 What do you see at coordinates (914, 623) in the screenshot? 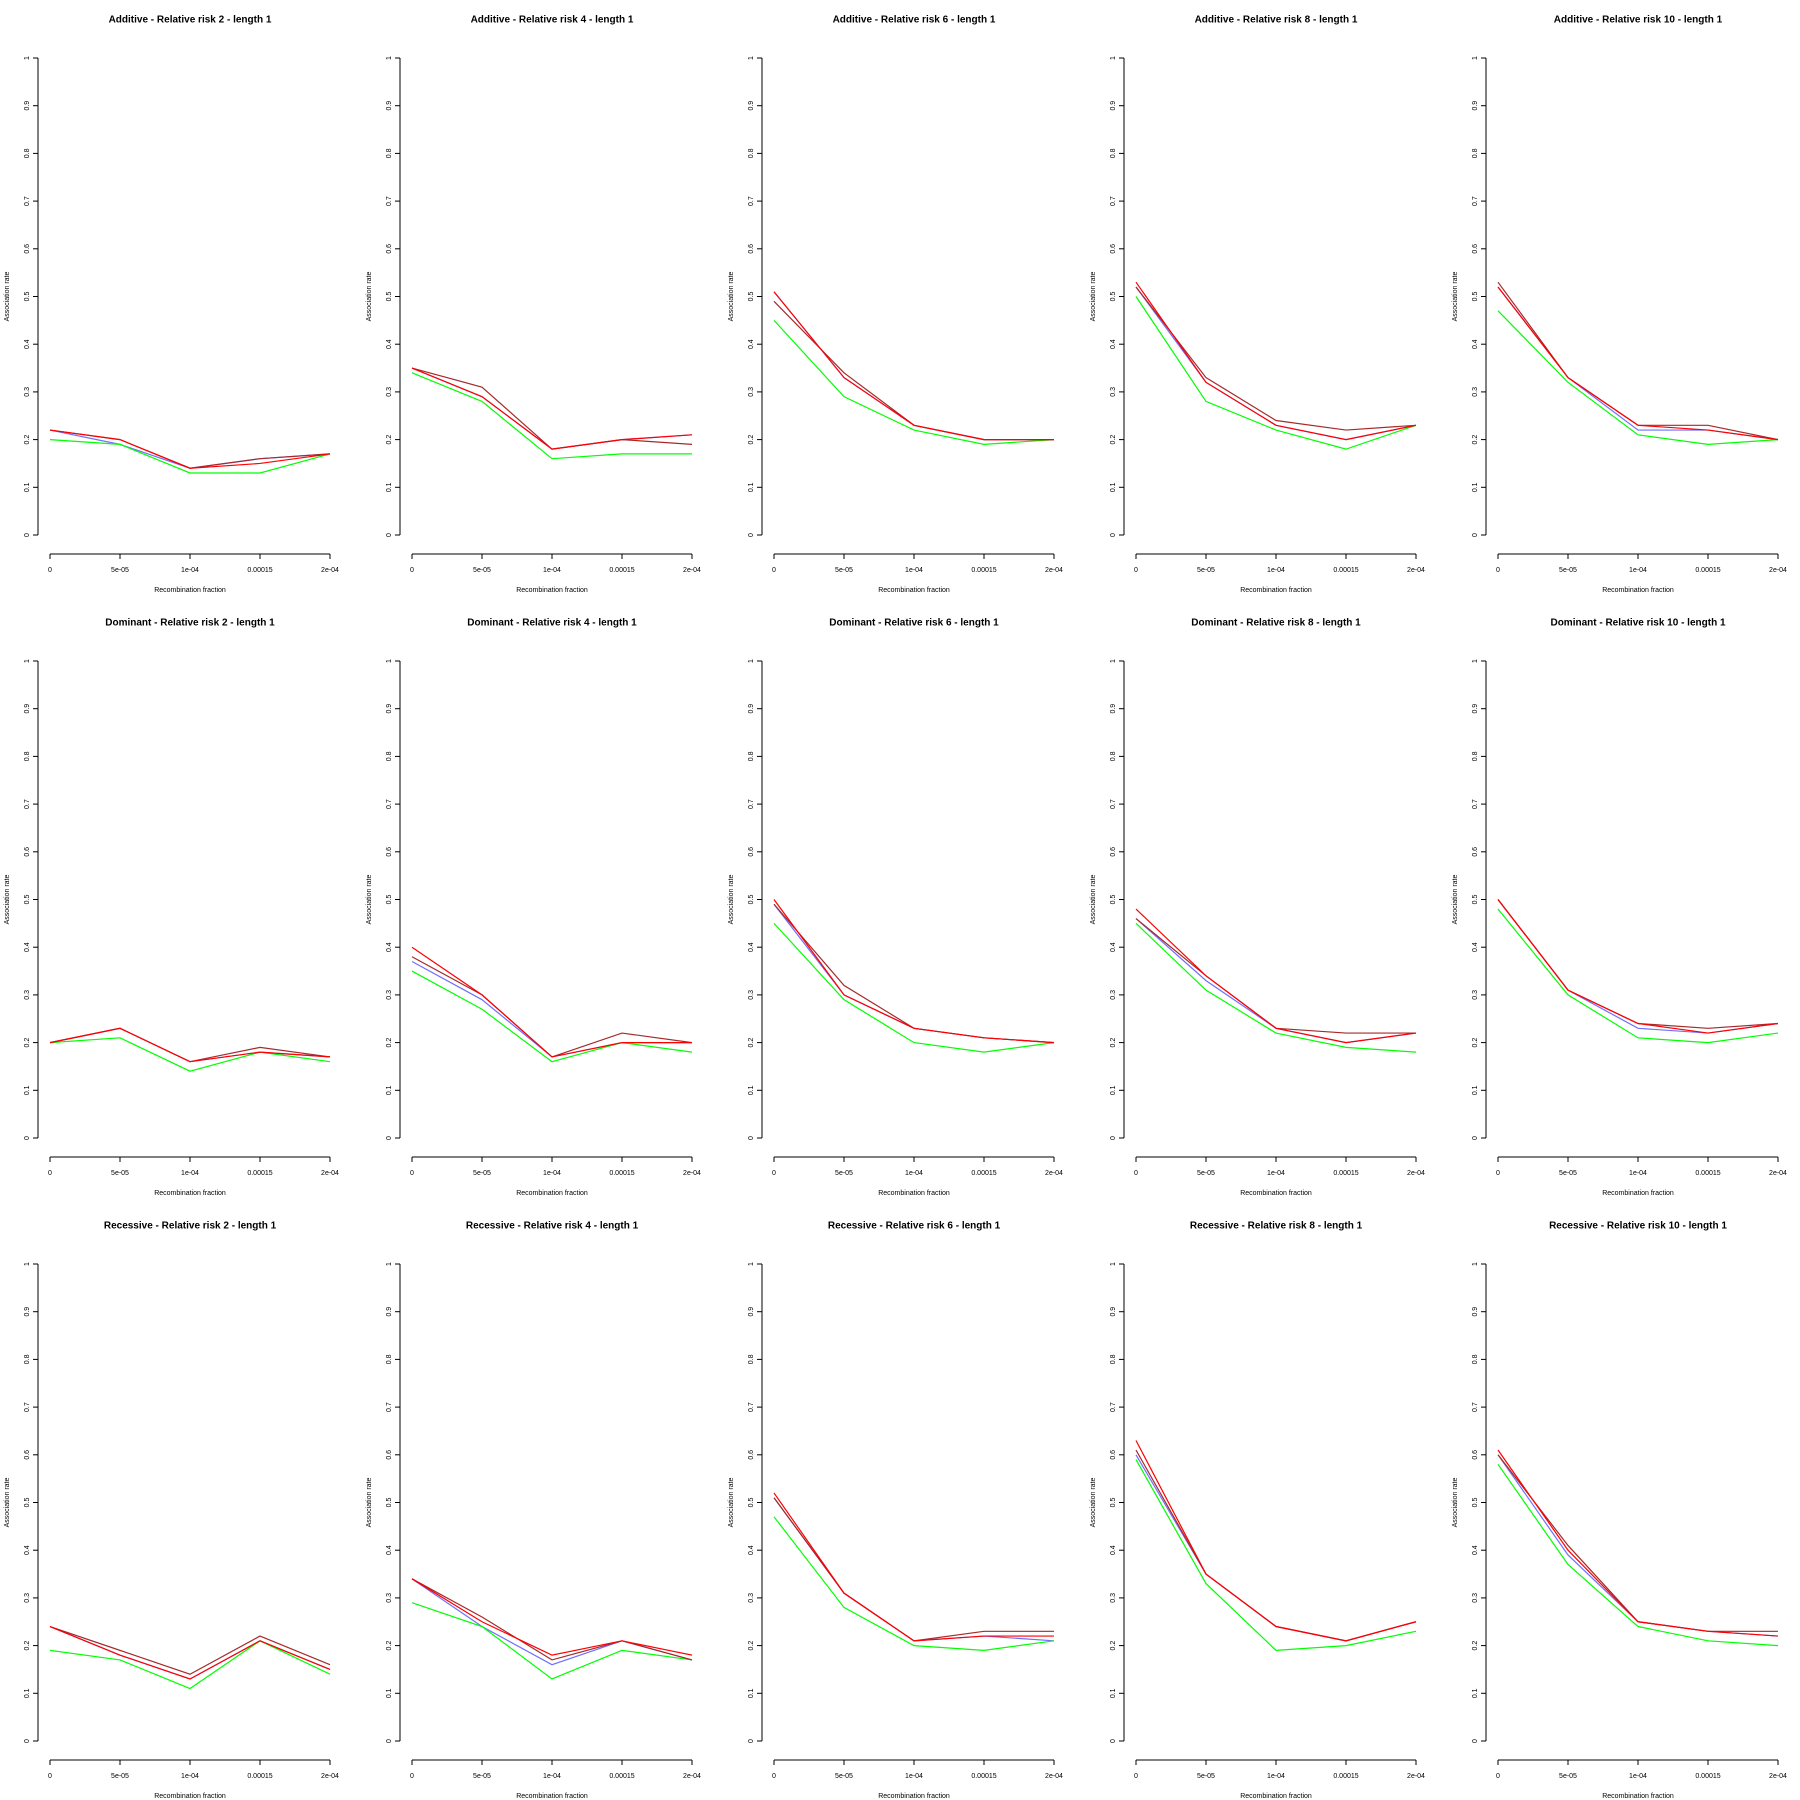
I see `chart-title: Dominant - Relative risk 6 - length 1` at bounding box center [914, 623].